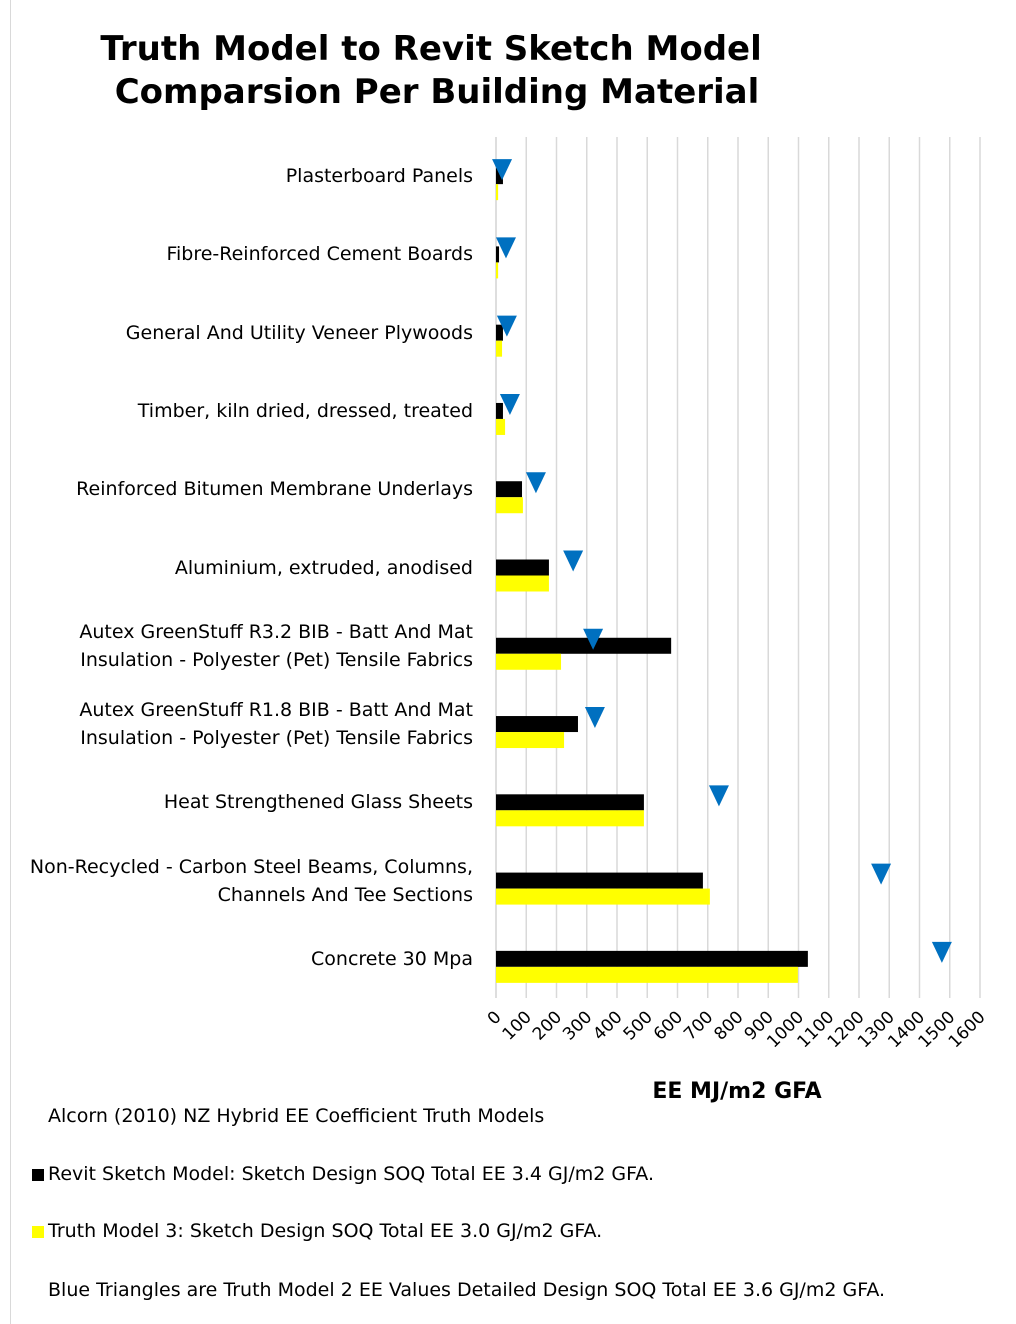 The width and height of the screenshot is (1016, 1324). I want to click on y-tick-label: Plasterboard Panels, so click(379, 176).